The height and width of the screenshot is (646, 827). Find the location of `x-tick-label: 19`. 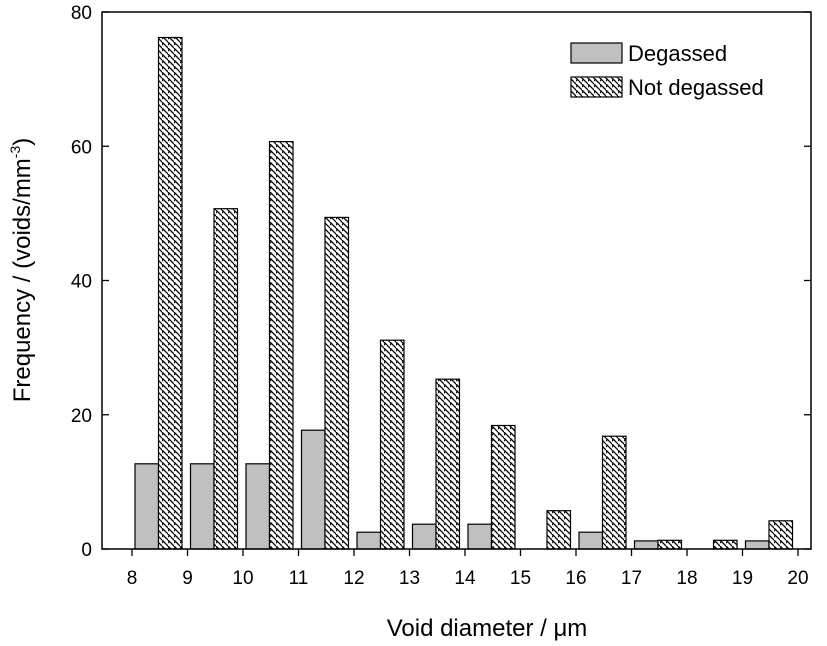

x-tick-label: 19 is located at coordinates (742, 578).